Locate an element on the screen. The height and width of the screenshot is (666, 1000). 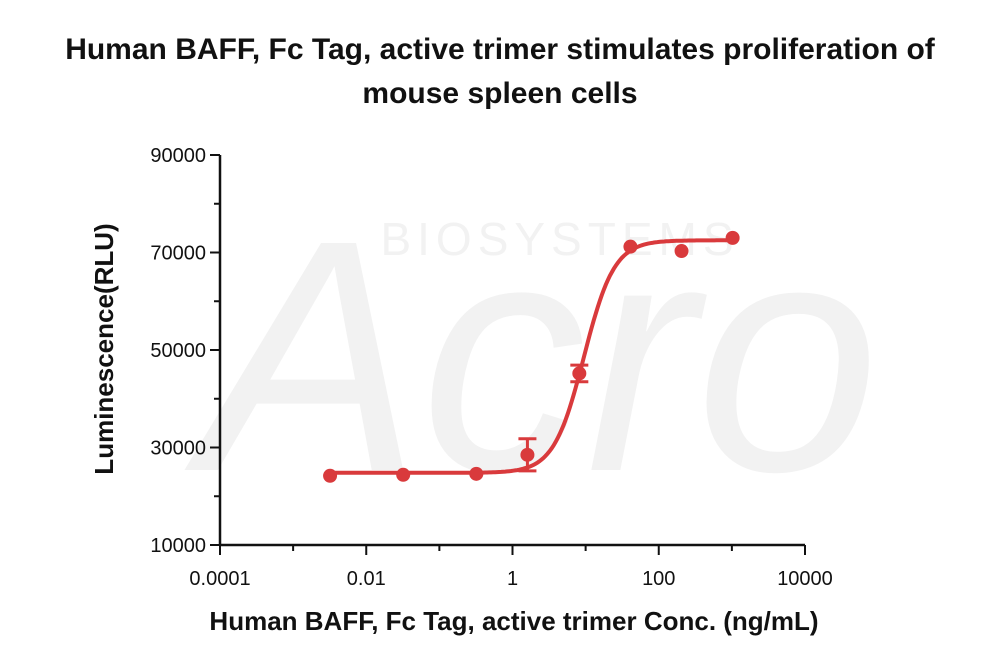
y-tick-label: 70000 is located at coordinates (178, 254).